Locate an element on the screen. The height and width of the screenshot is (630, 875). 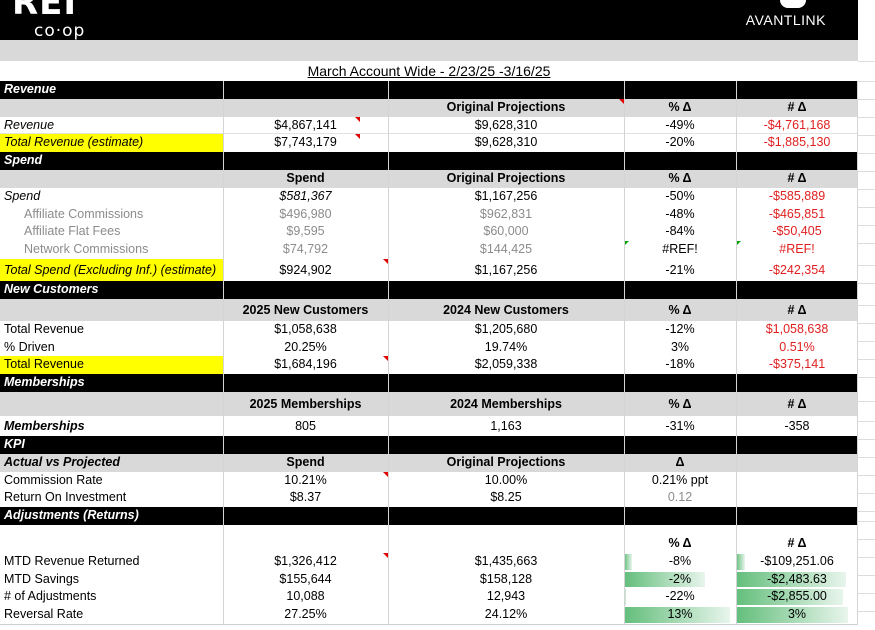
column-header: Actual vs Projected is located at coordinates (62, 461).